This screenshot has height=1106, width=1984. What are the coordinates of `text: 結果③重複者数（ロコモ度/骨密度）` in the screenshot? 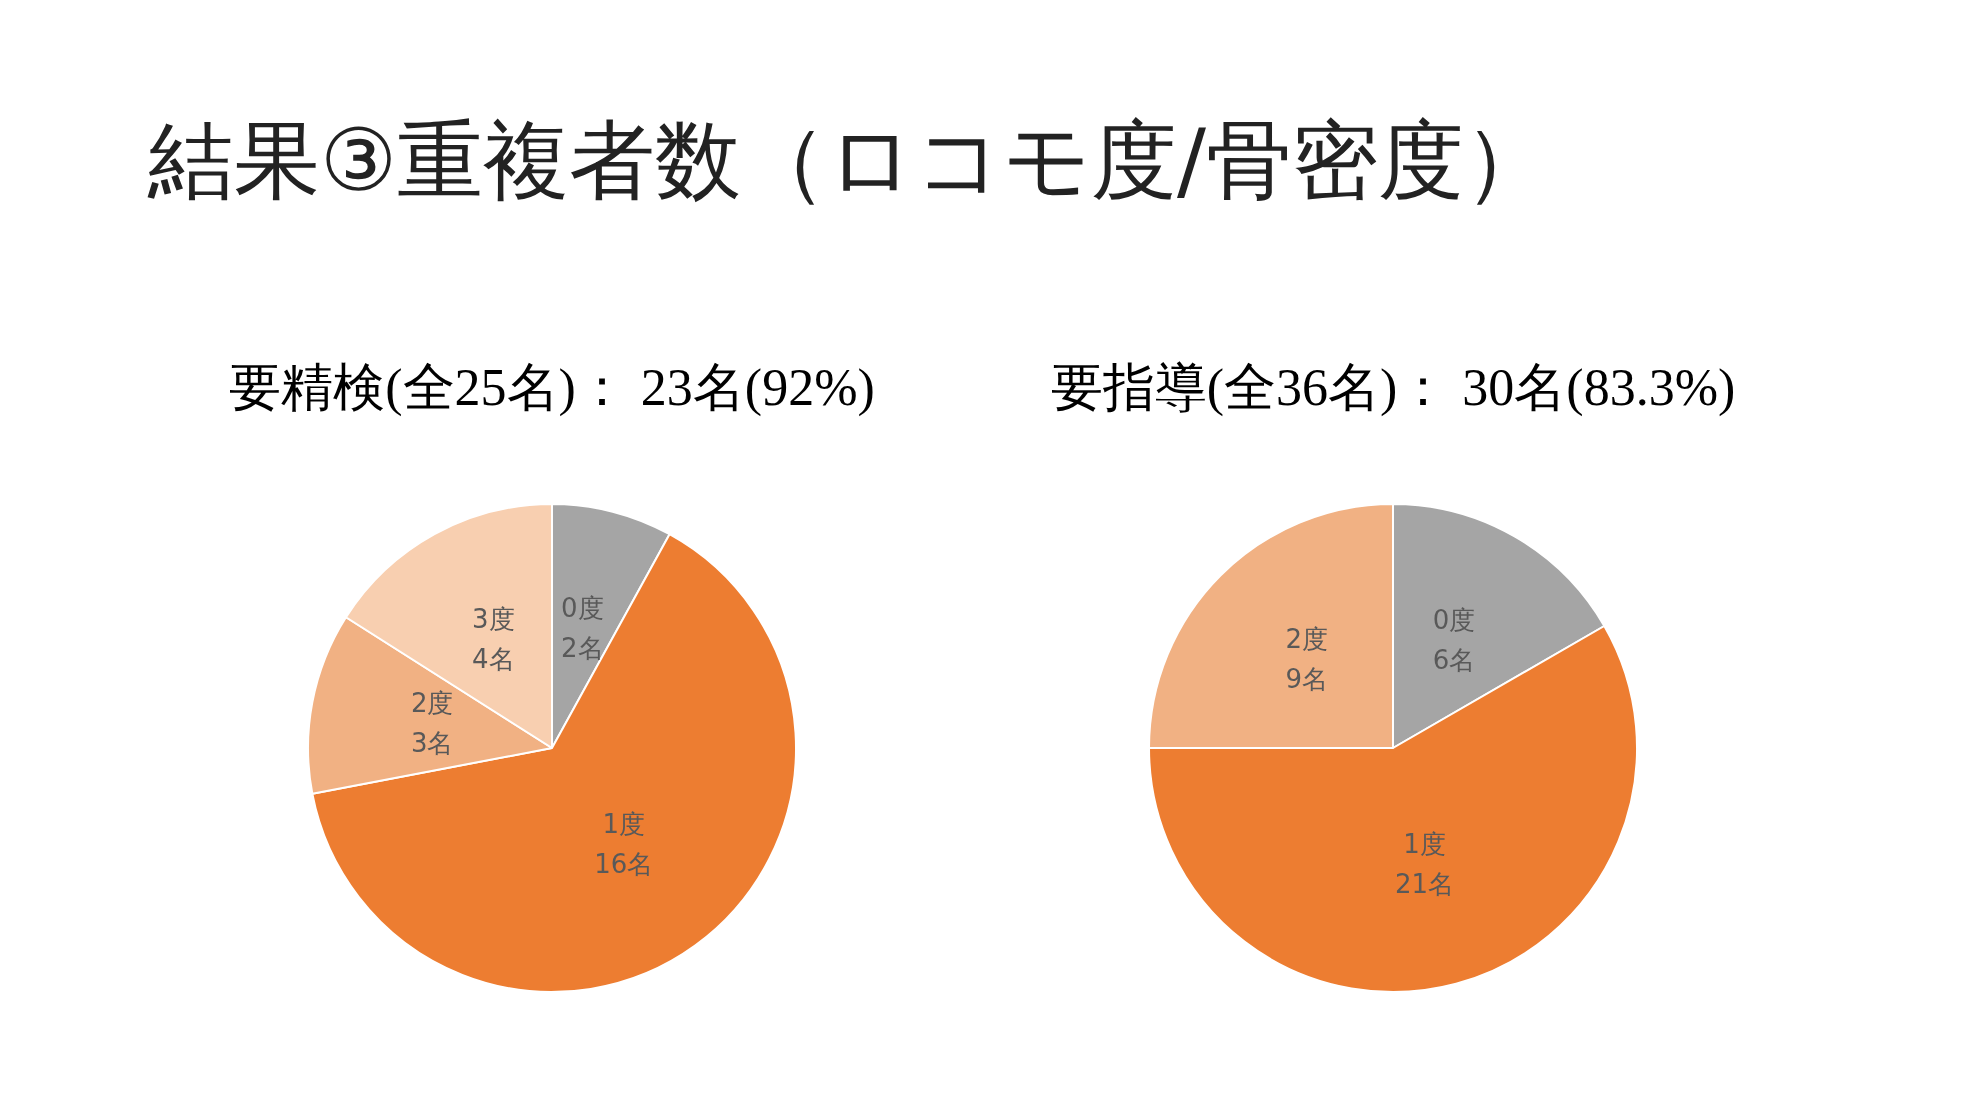 It's located at (849, 160).